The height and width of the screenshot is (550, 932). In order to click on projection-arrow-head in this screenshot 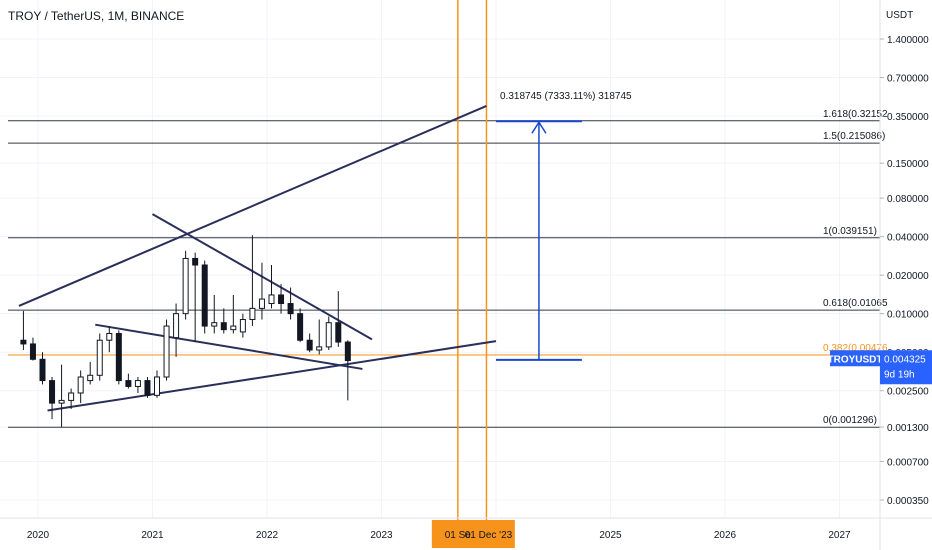, I will do `click(539, 127)`.